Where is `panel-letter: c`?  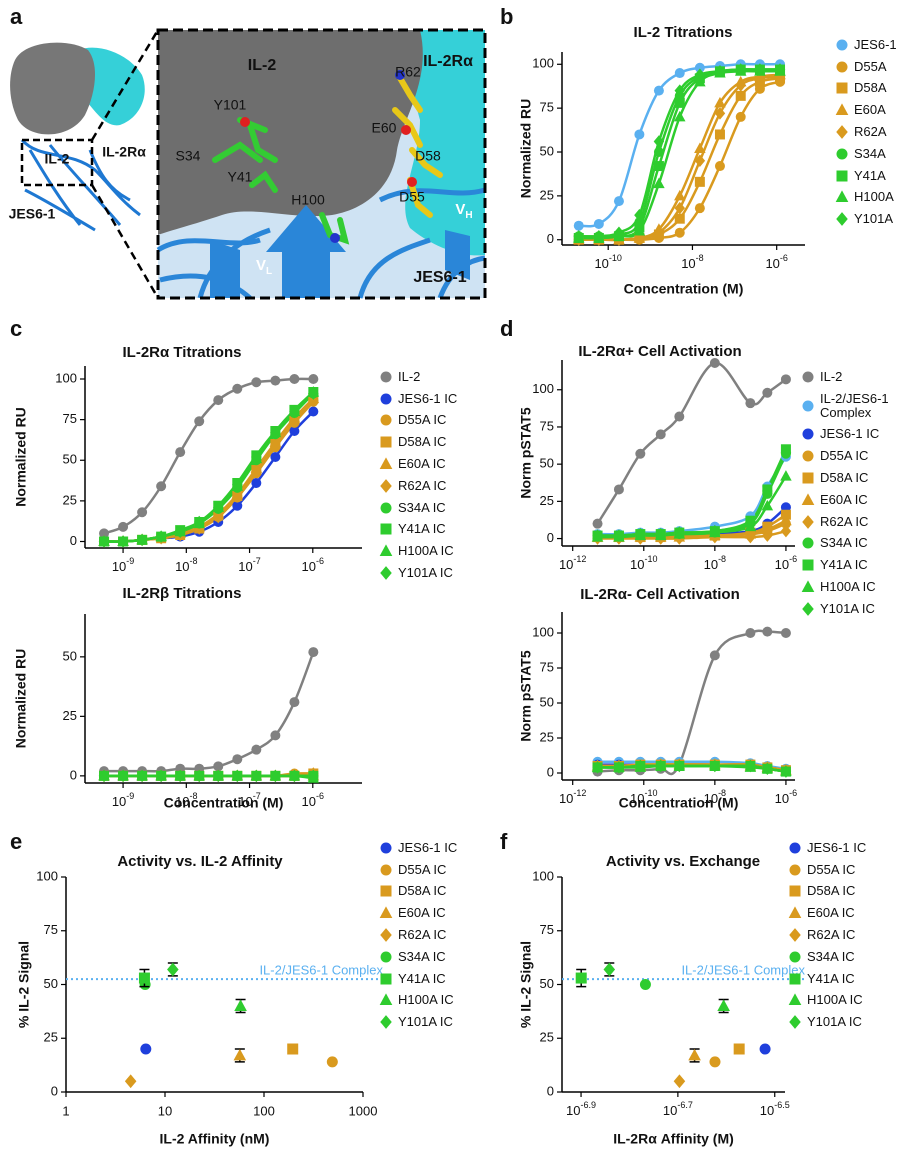 panel-letter: c is located at coordinates (16, 328).